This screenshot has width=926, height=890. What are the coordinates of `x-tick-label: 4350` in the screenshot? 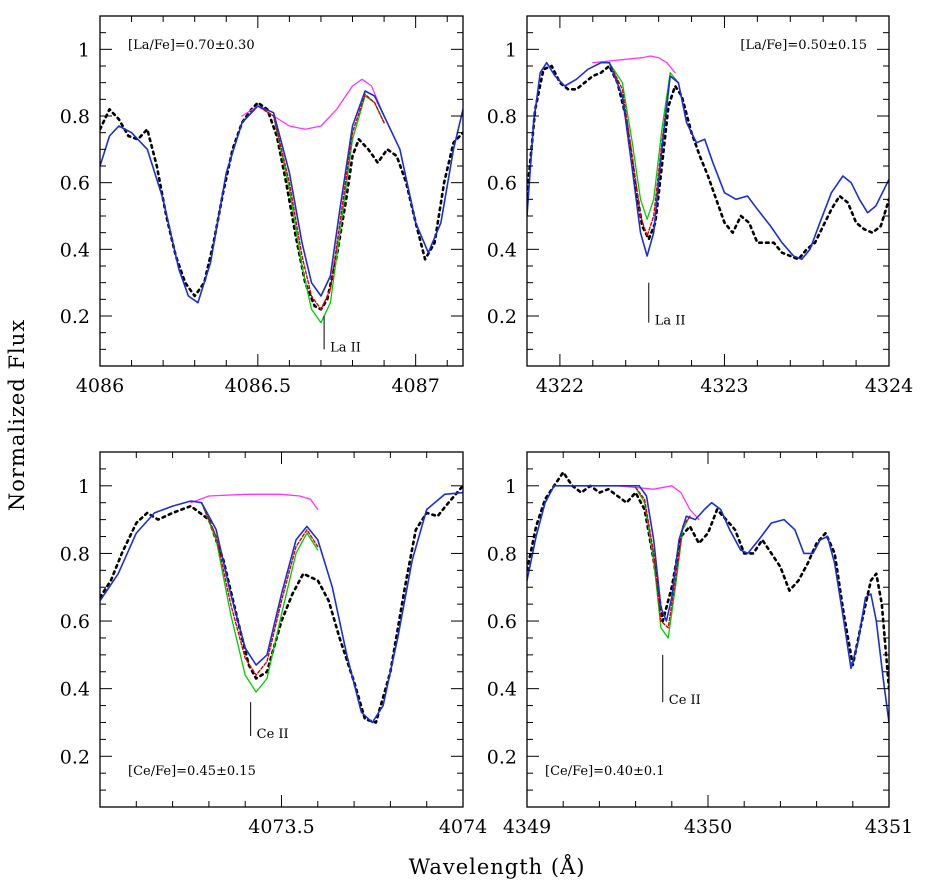 It's located at (708, 827).